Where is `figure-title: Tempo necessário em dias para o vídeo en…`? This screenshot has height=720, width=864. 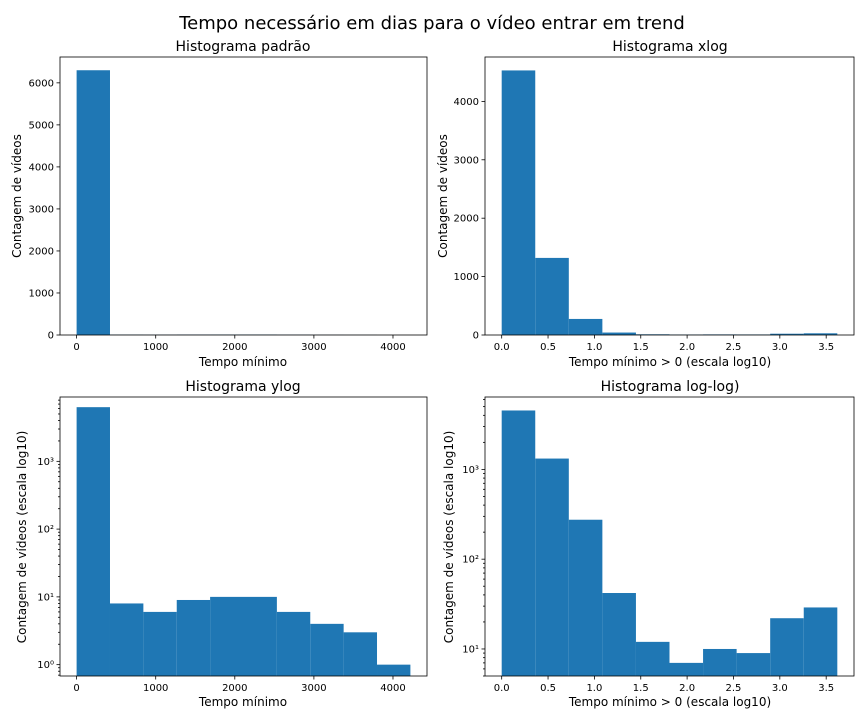
figure-title: Tempo necessário em dias para o vídeo en… is located at coordinates (431, 23).